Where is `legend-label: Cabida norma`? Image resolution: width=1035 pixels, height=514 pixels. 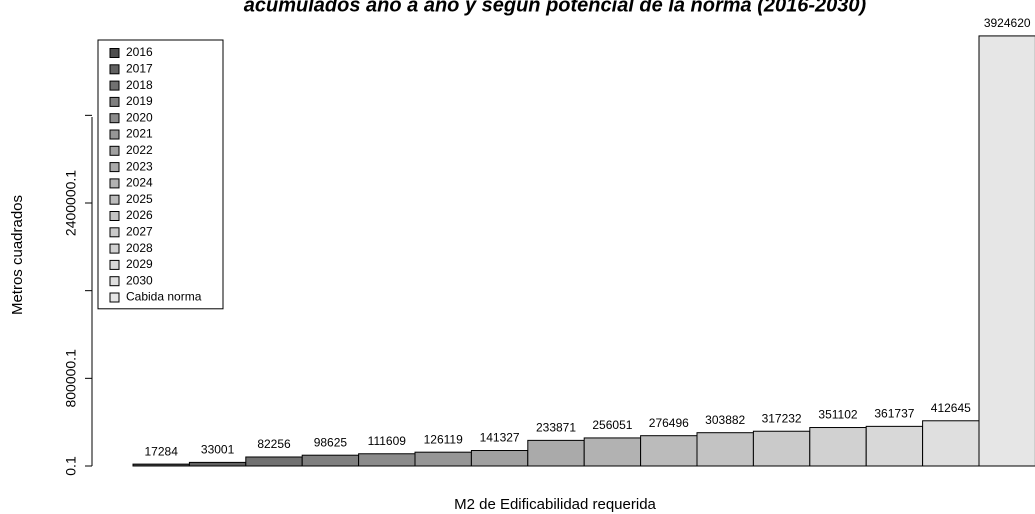 legend-label: Cabida norma is located at coordinates (164, 297).